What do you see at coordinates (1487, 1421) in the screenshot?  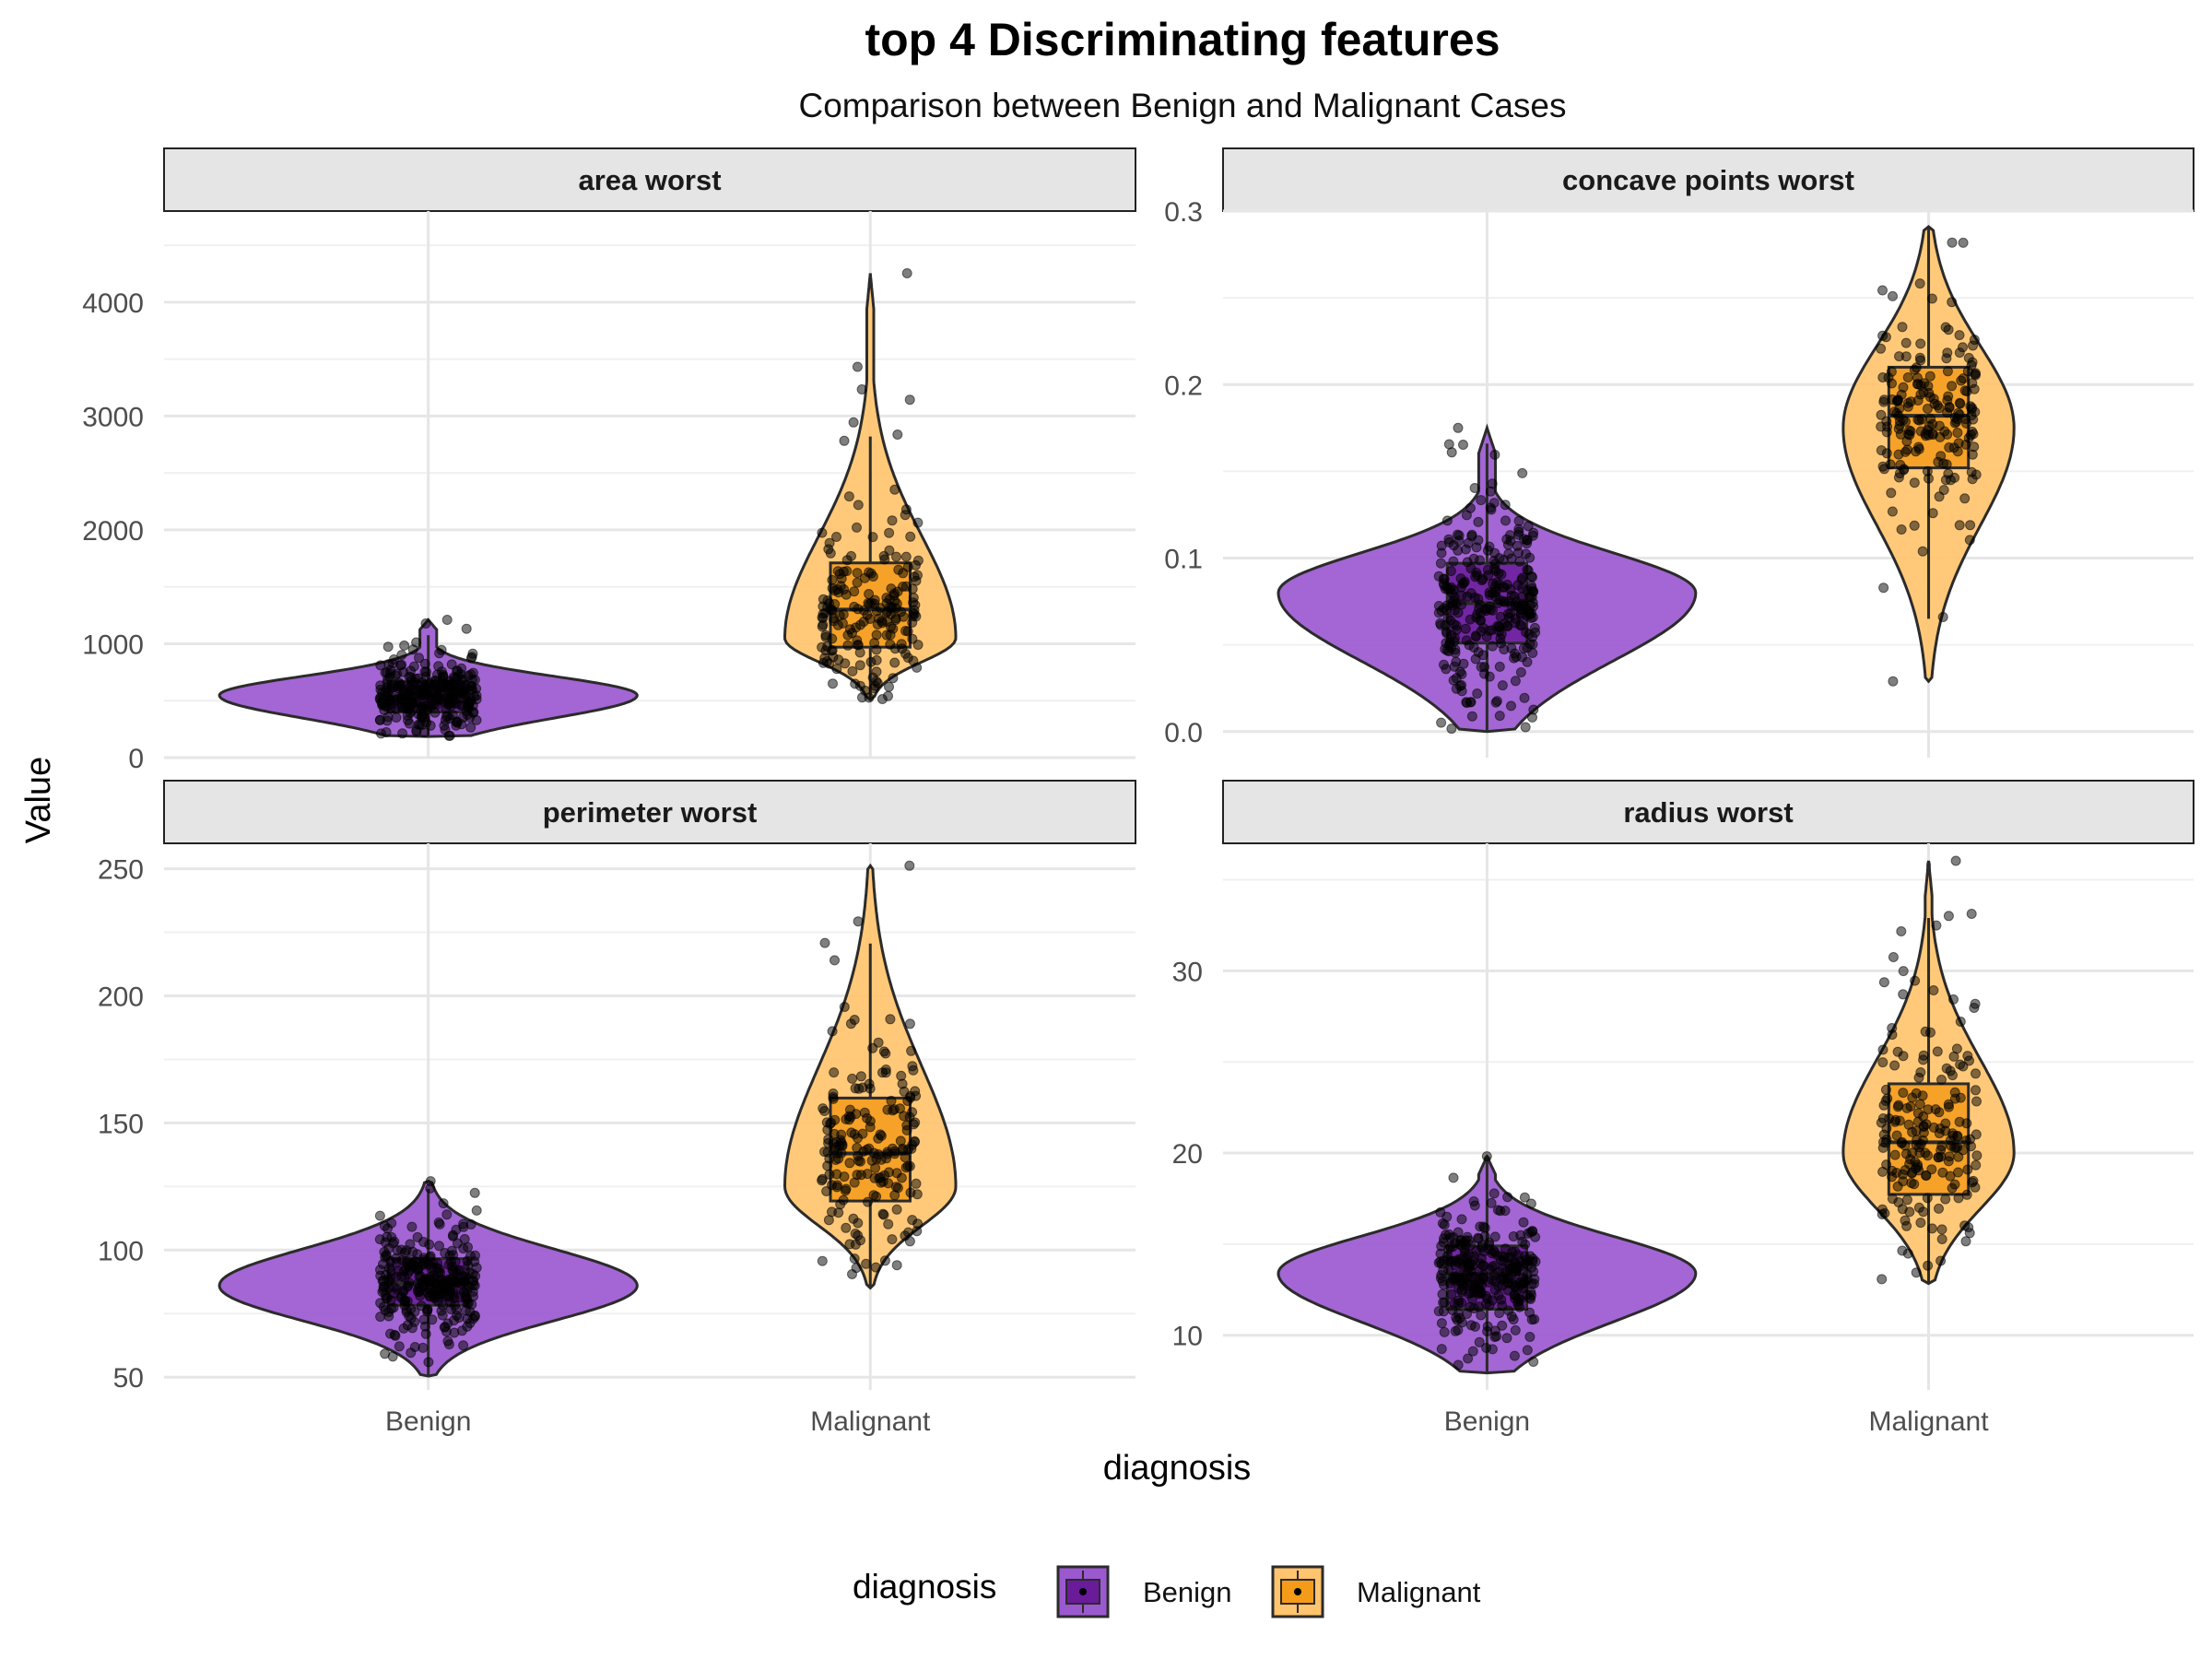 I see `x-tick-label: Benign` at bounding box center [1487, 1421].